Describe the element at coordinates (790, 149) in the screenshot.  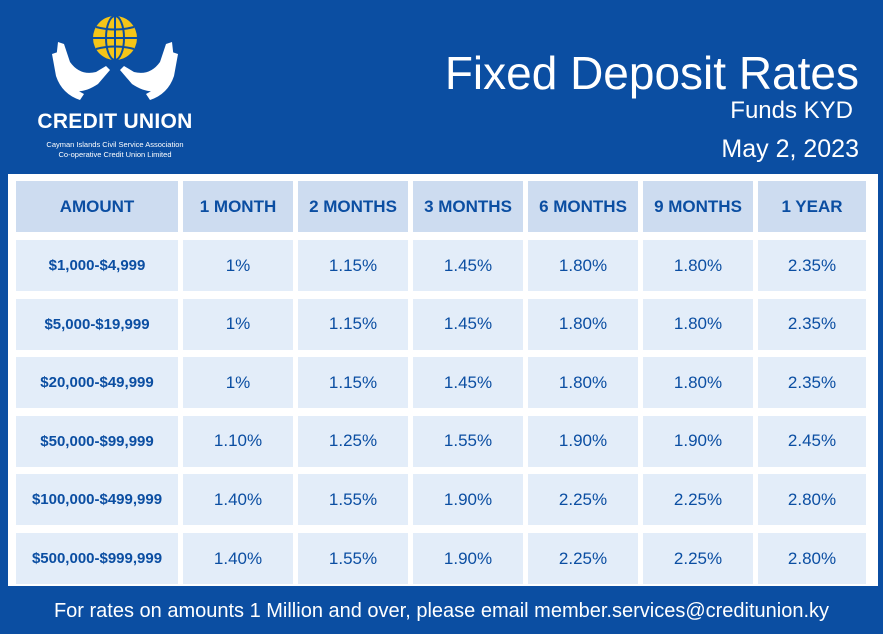
I see `effective-date: May 2, 2023` at that location.